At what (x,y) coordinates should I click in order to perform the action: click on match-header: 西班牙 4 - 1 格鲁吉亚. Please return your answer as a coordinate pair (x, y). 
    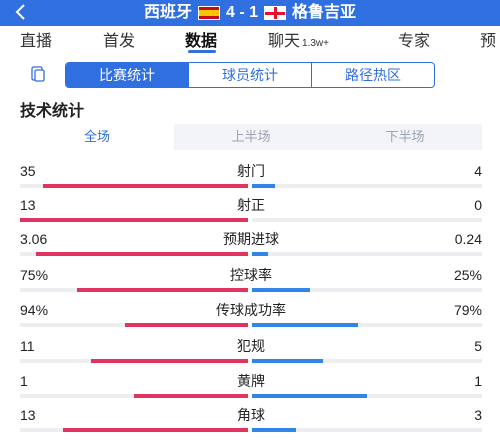
    Looking at the image, I should click on (250, 13).